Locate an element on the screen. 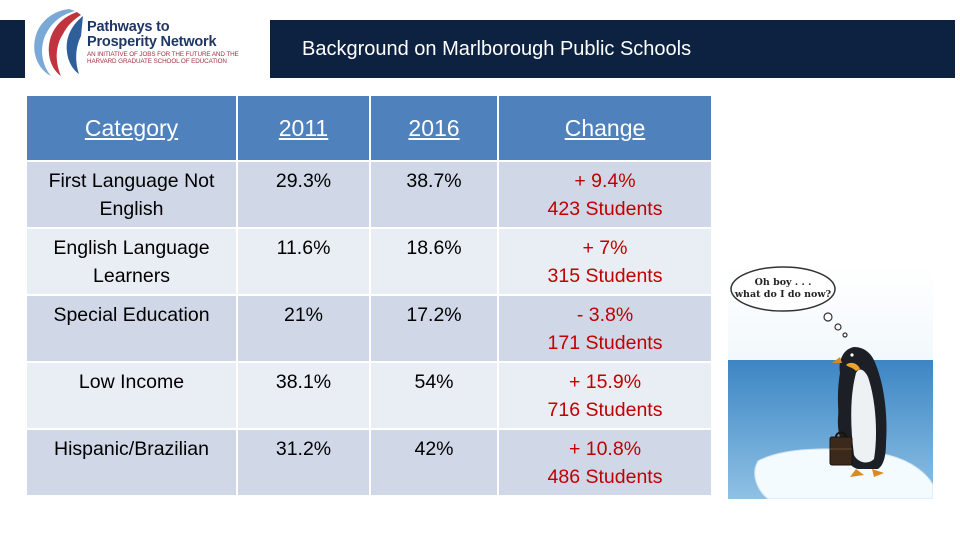  header-2011: 2011 is located at coordinates (303, 128).